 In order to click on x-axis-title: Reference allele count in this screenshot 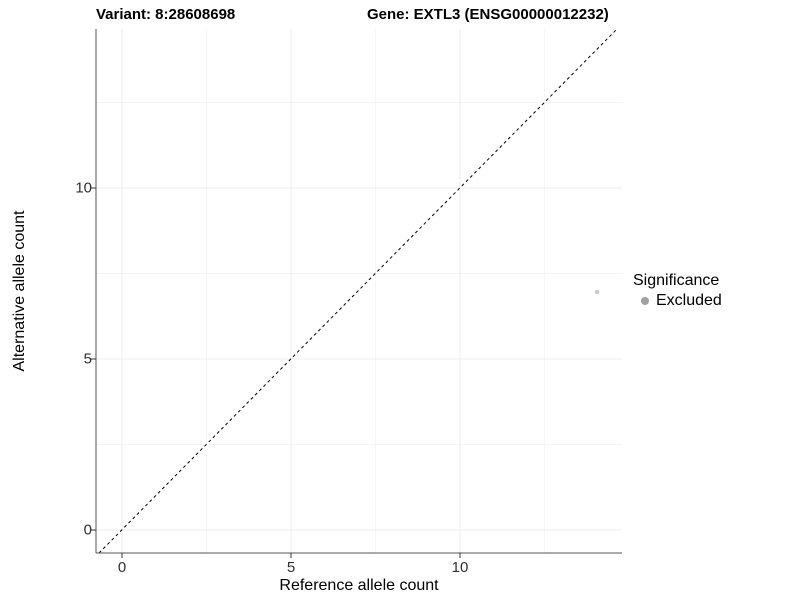, I will do `click(359, 585)`.